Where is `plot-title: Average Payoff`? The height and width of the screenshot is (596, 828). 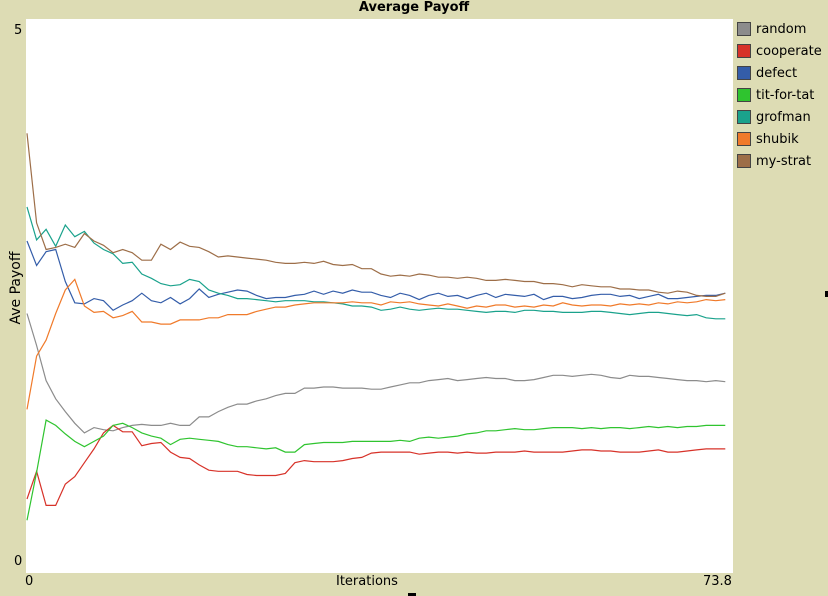
plot-title: Average Payoff is located at coordinates (414, 7).